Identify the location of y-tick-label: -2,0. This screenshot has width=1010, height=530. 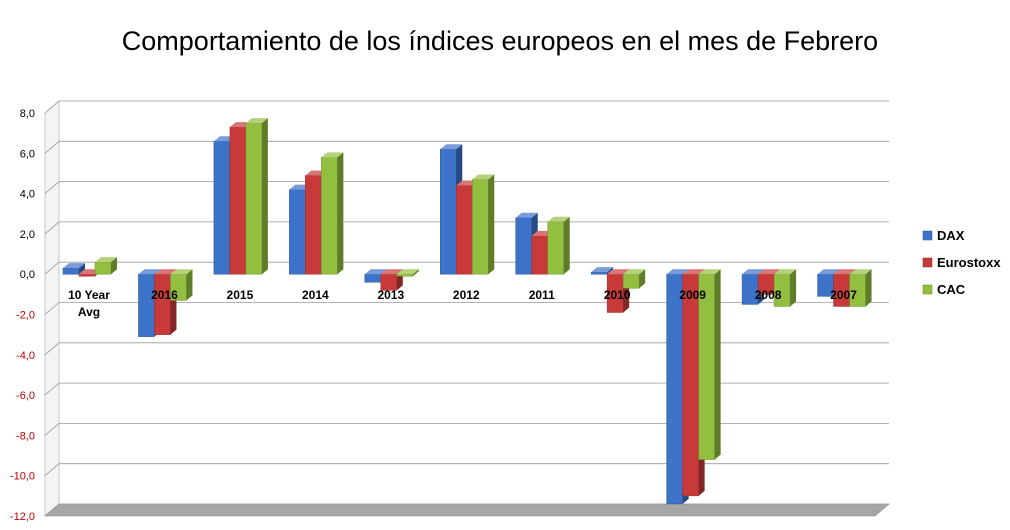
(25, 316).